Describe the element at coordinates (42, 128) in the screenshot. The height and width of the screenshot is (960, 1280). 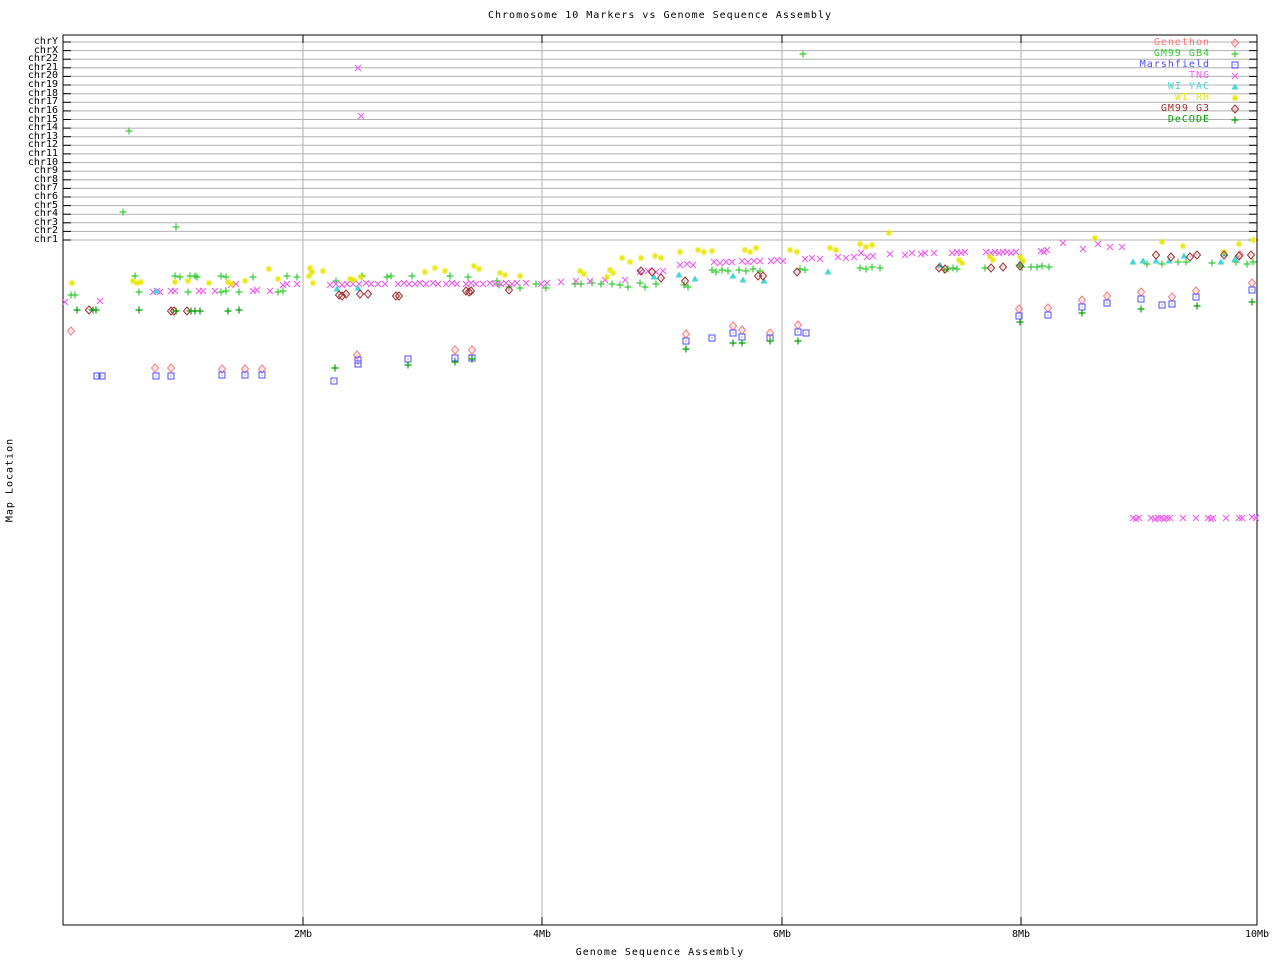
I see `y-tick-label: chr14` at that location.